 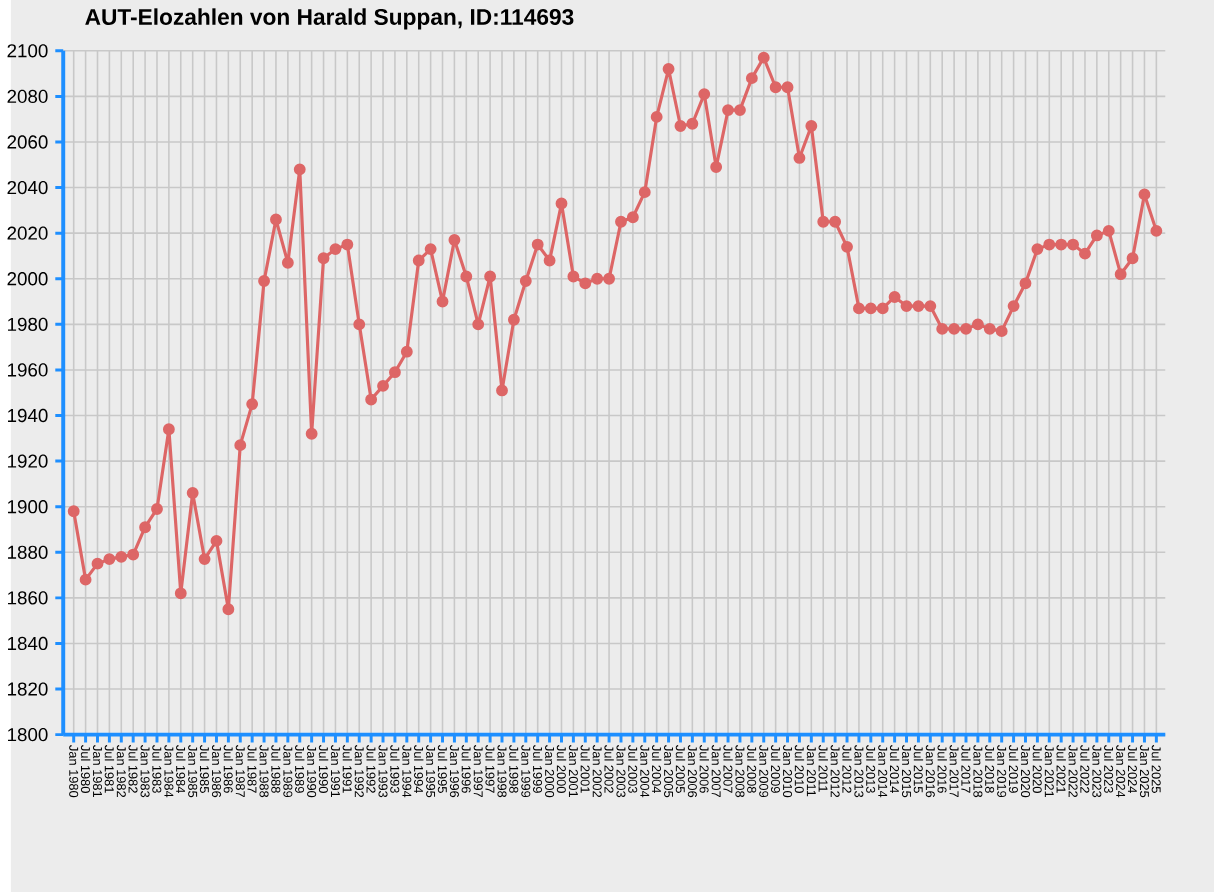 What do you see at coordinates (28, 643) in the screenshot?
I see `y-tick-label: 1840` at bounding box center [28, 643].